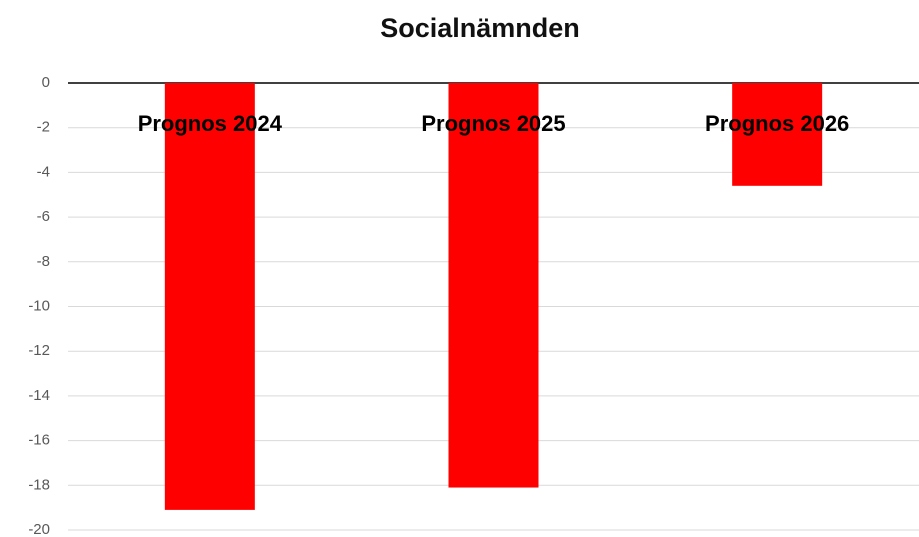 The width and height of the screenshot is (919, 537). Describe the element at coordinates (777, 123) in the screenshot. I see `x-tick-label: Prognos 2026` at that location.